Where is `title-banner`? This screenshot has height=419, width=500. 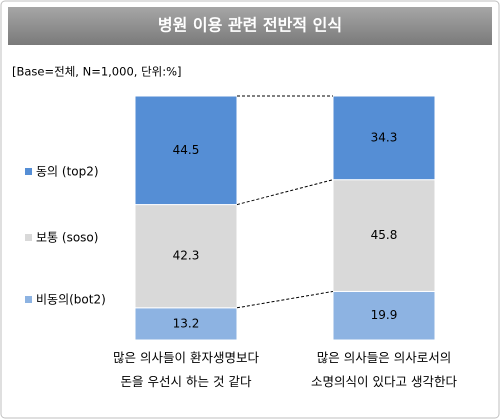
title-banner is located at coordinates (250, 26).